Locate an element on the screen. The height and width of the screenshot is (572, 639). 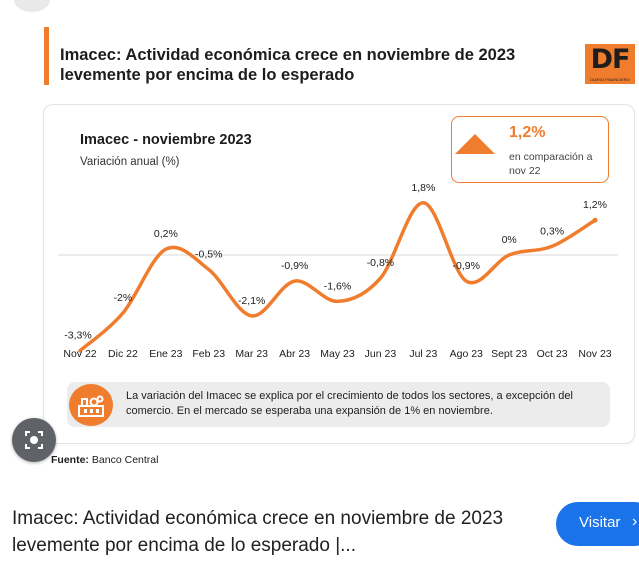
data-label: -2% is located at coordinates (123, 298).